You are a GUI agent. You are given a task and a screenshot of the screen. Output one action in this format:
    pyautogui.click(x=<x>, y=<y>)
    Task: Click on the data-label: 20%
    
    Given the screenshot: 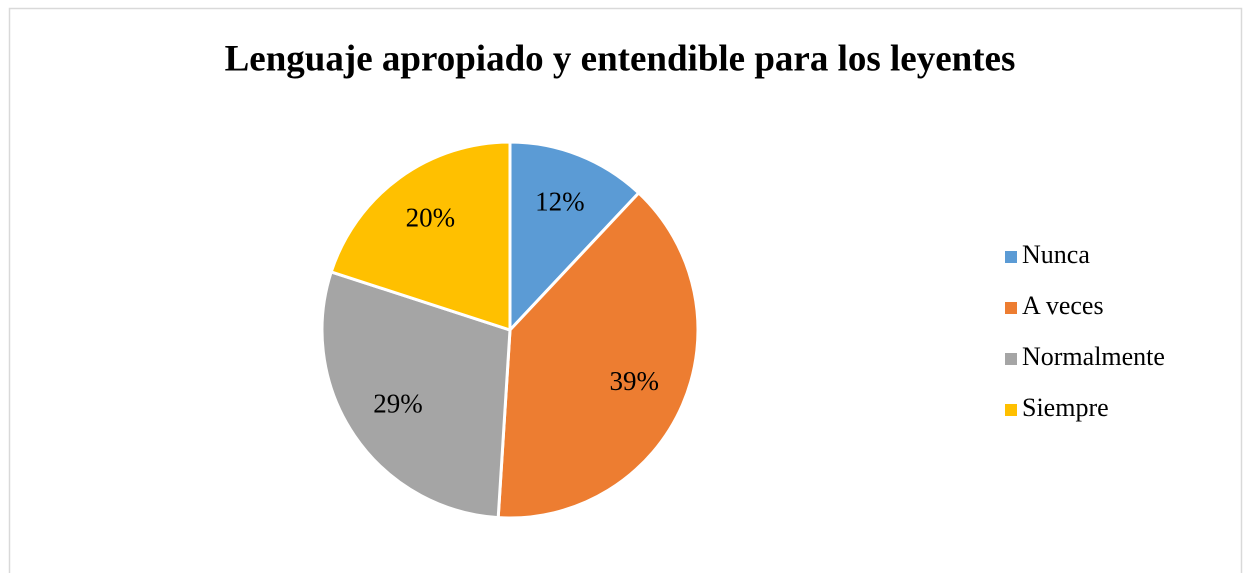 What is the action you would take?
    pyautogui.click(x=431, y=218)
    